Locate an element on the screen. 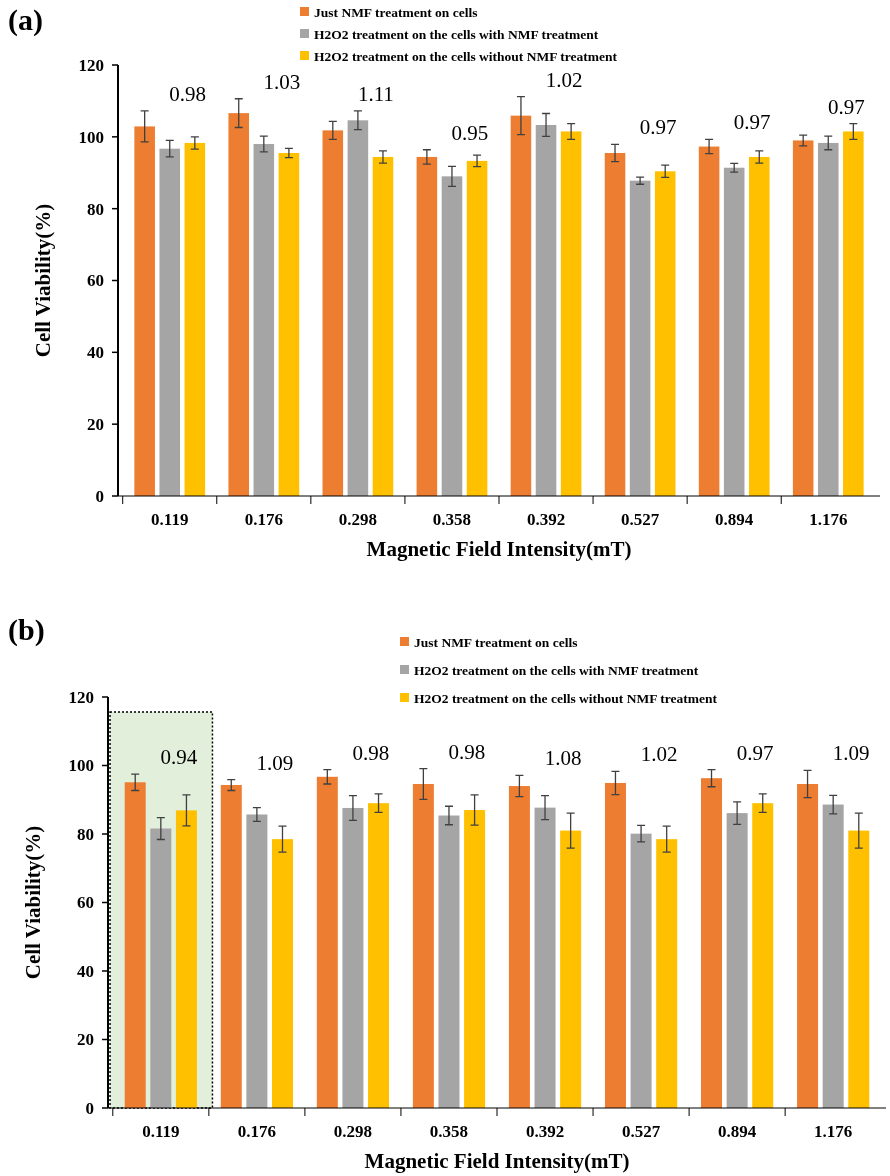 Image resolution: width=890 pixels, height=1176 pixels. chart-title: (a) is located at coordinates (25, 20).